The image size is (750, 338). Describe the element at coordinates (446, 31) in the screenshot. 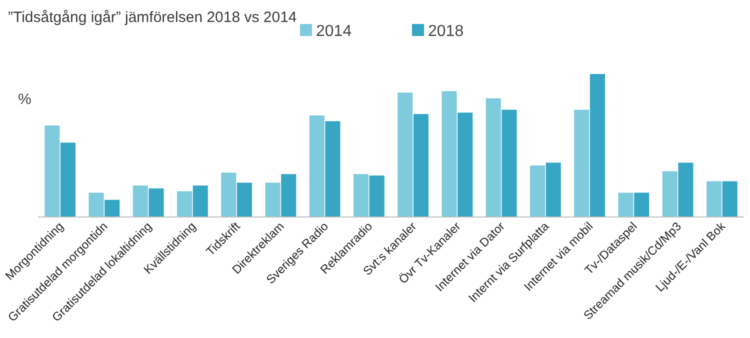

I see `legend-label: 2018` at that location.